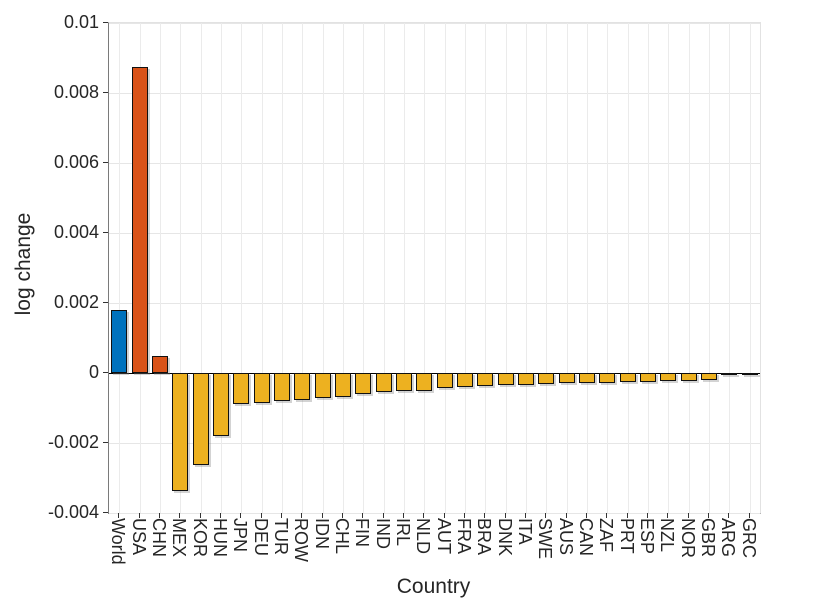 This screenshot has width=840, height=607. What do you see at coordinates (607, 378) in the screenshot?
I see `bar-zaf` at bounding box center [607, 378].